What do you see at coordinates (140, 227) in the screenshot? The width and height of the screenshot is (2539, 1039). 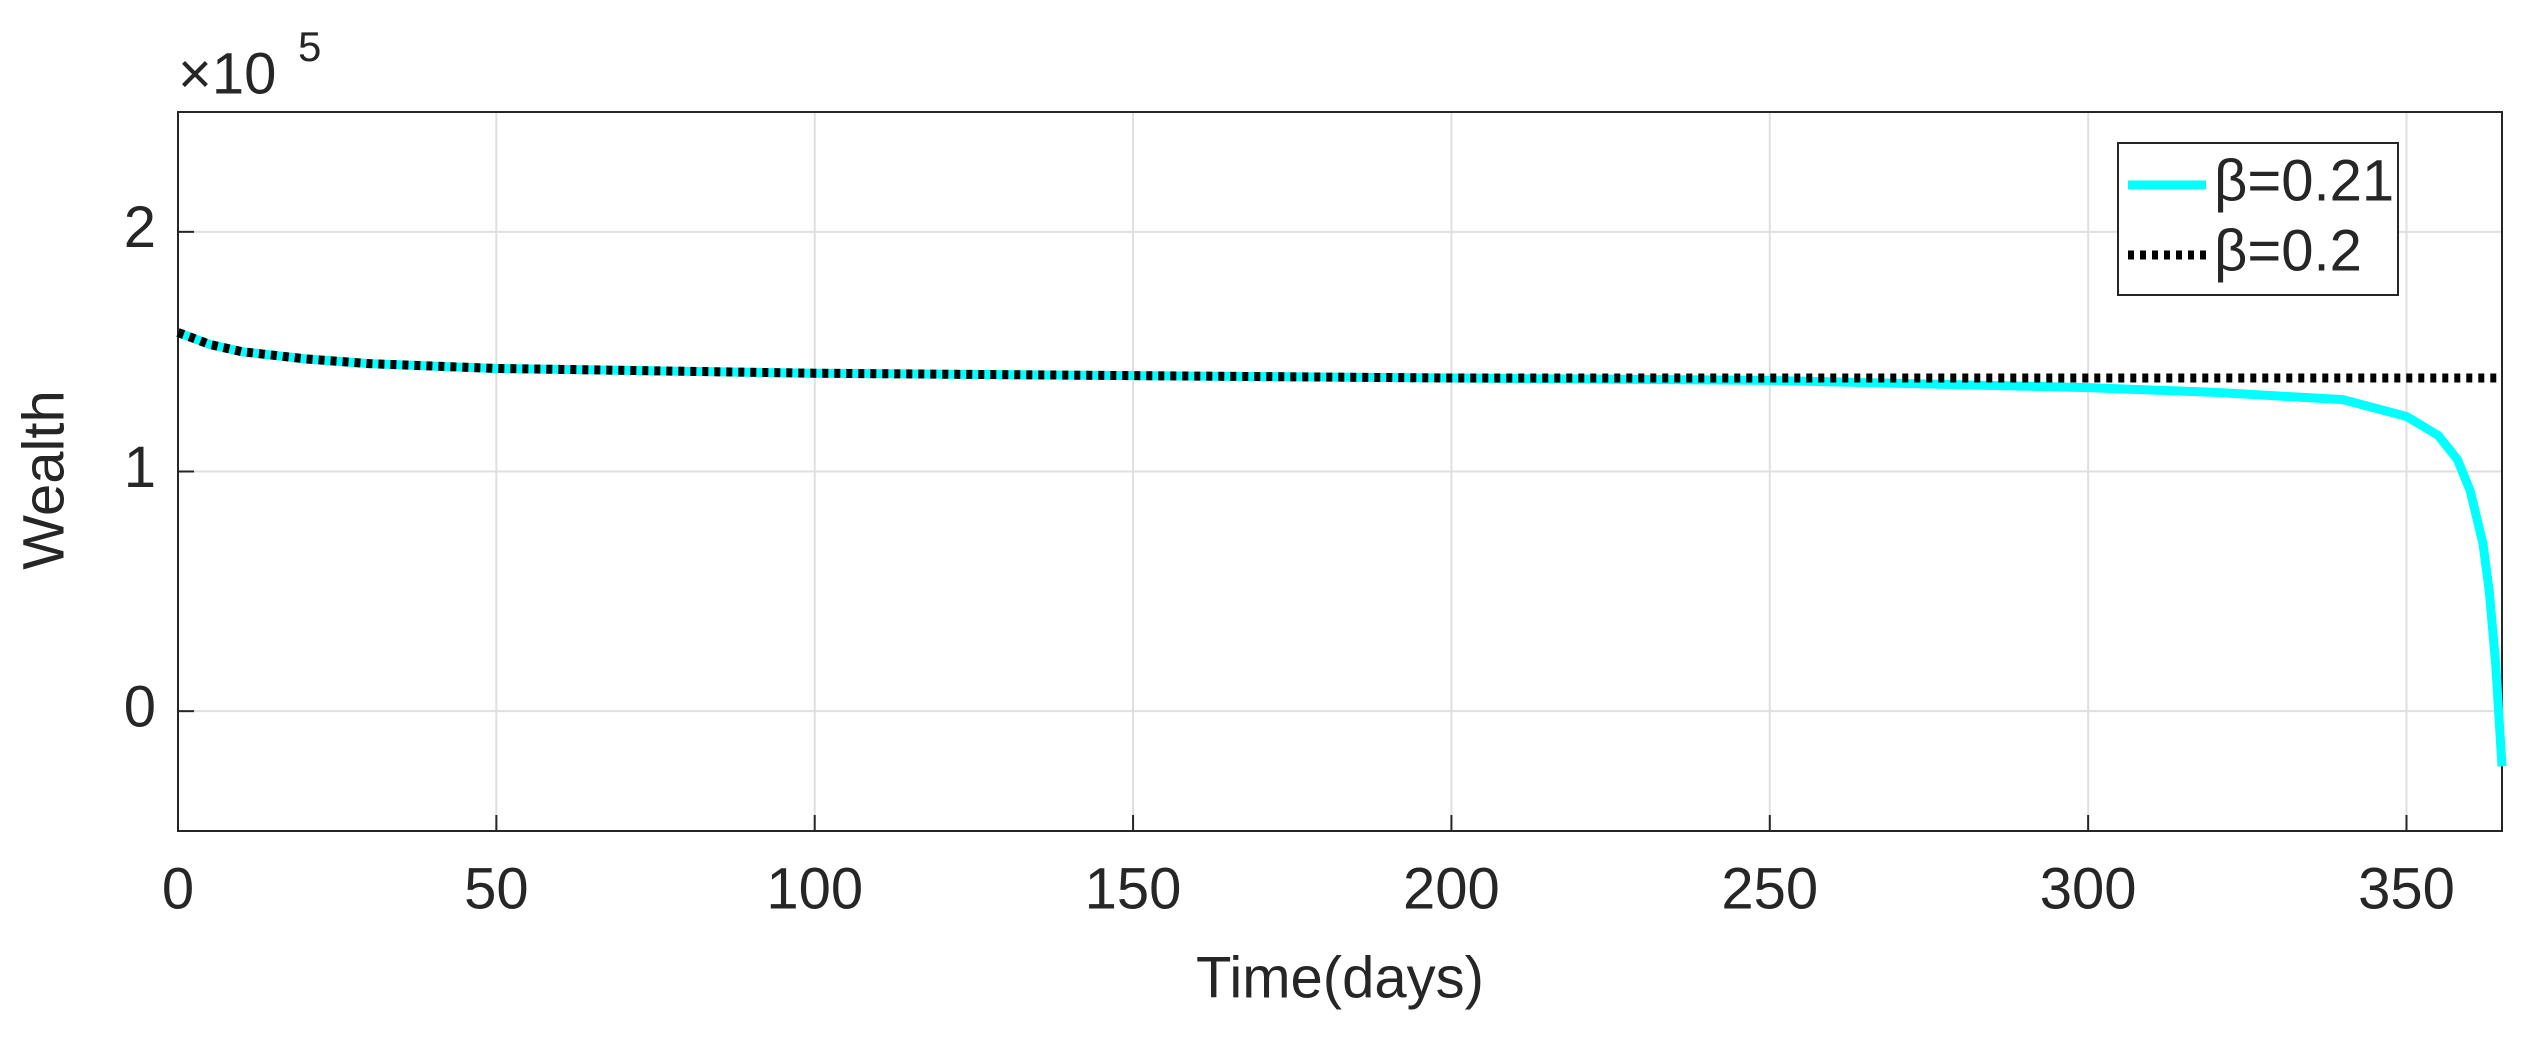 I see `y-tick-label: 2` at bounding box center [140, 227].